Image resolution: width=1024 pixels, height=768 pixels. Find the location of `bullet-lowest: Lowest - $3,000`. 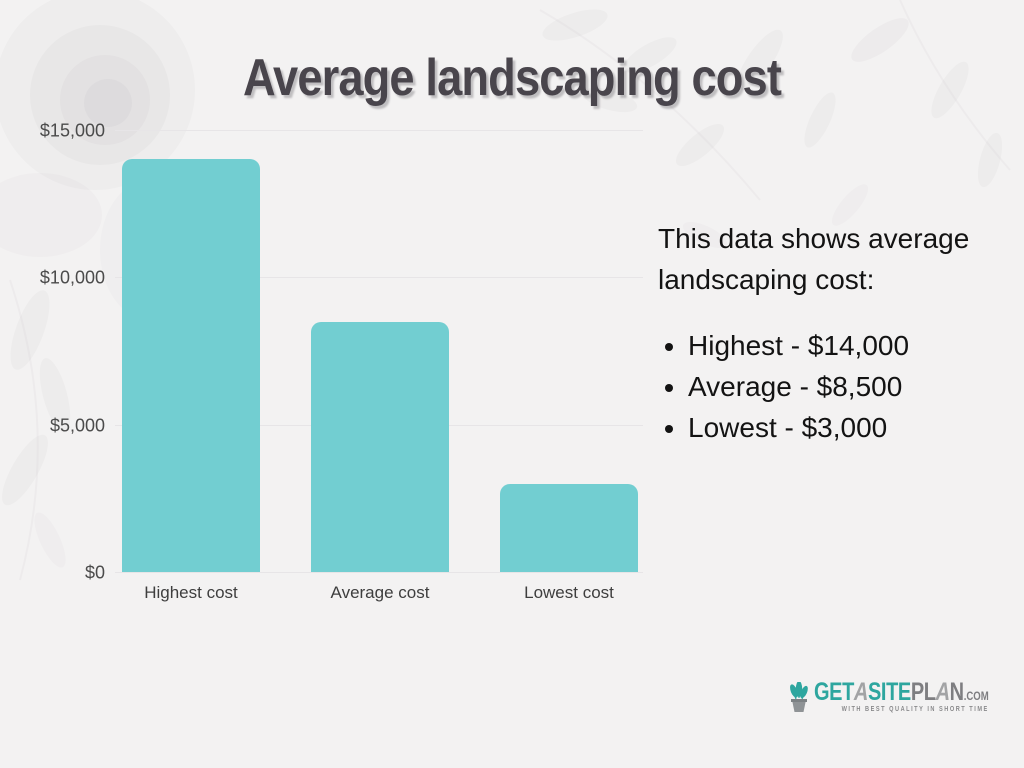

bullet-lowest: Lowest - $3,000 is located at coordinates (829, 427).